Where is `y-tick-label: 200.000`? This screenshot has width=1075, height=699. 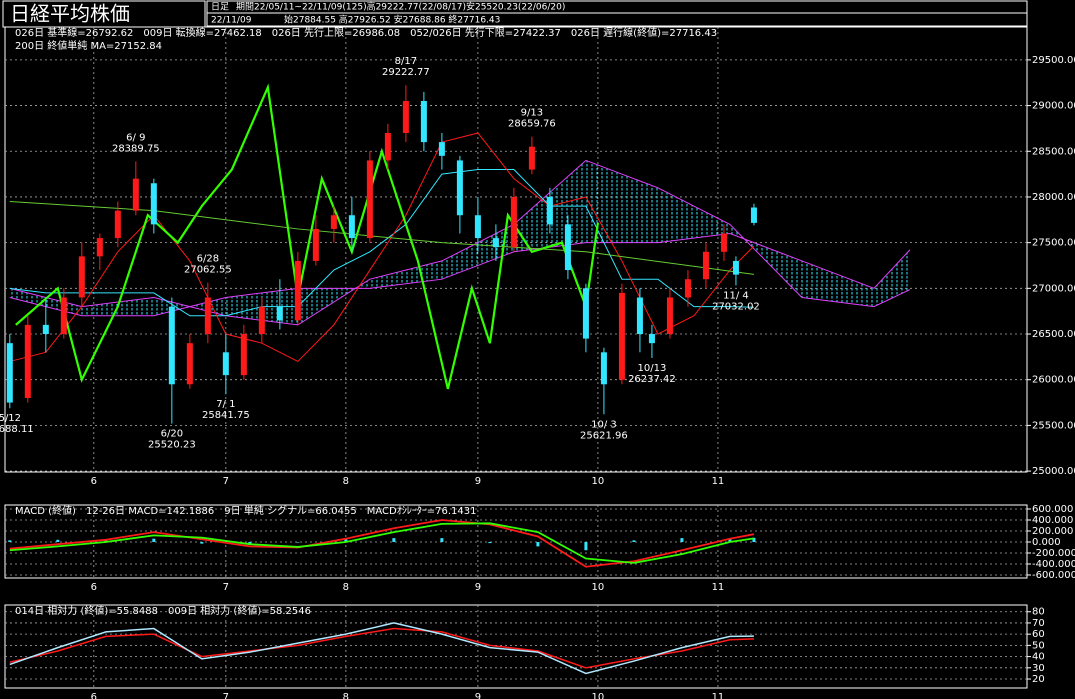 y-tick-label: 200.000 is located at coordinates (1052, 531).